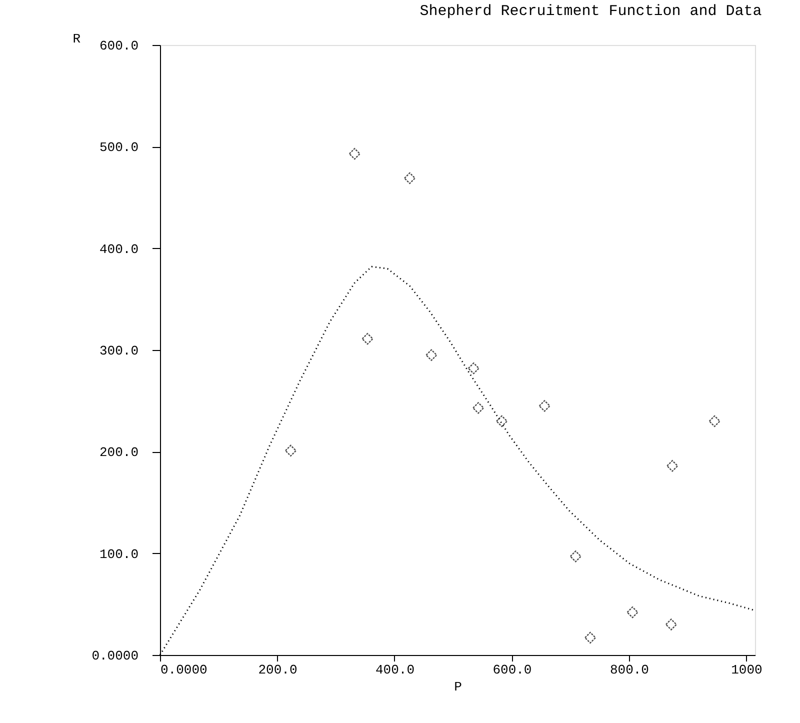 The image size is (800, 723). Describe the element at coordinates (458, 687) in the screenshot. I see `x-axis-title: P` at that location.